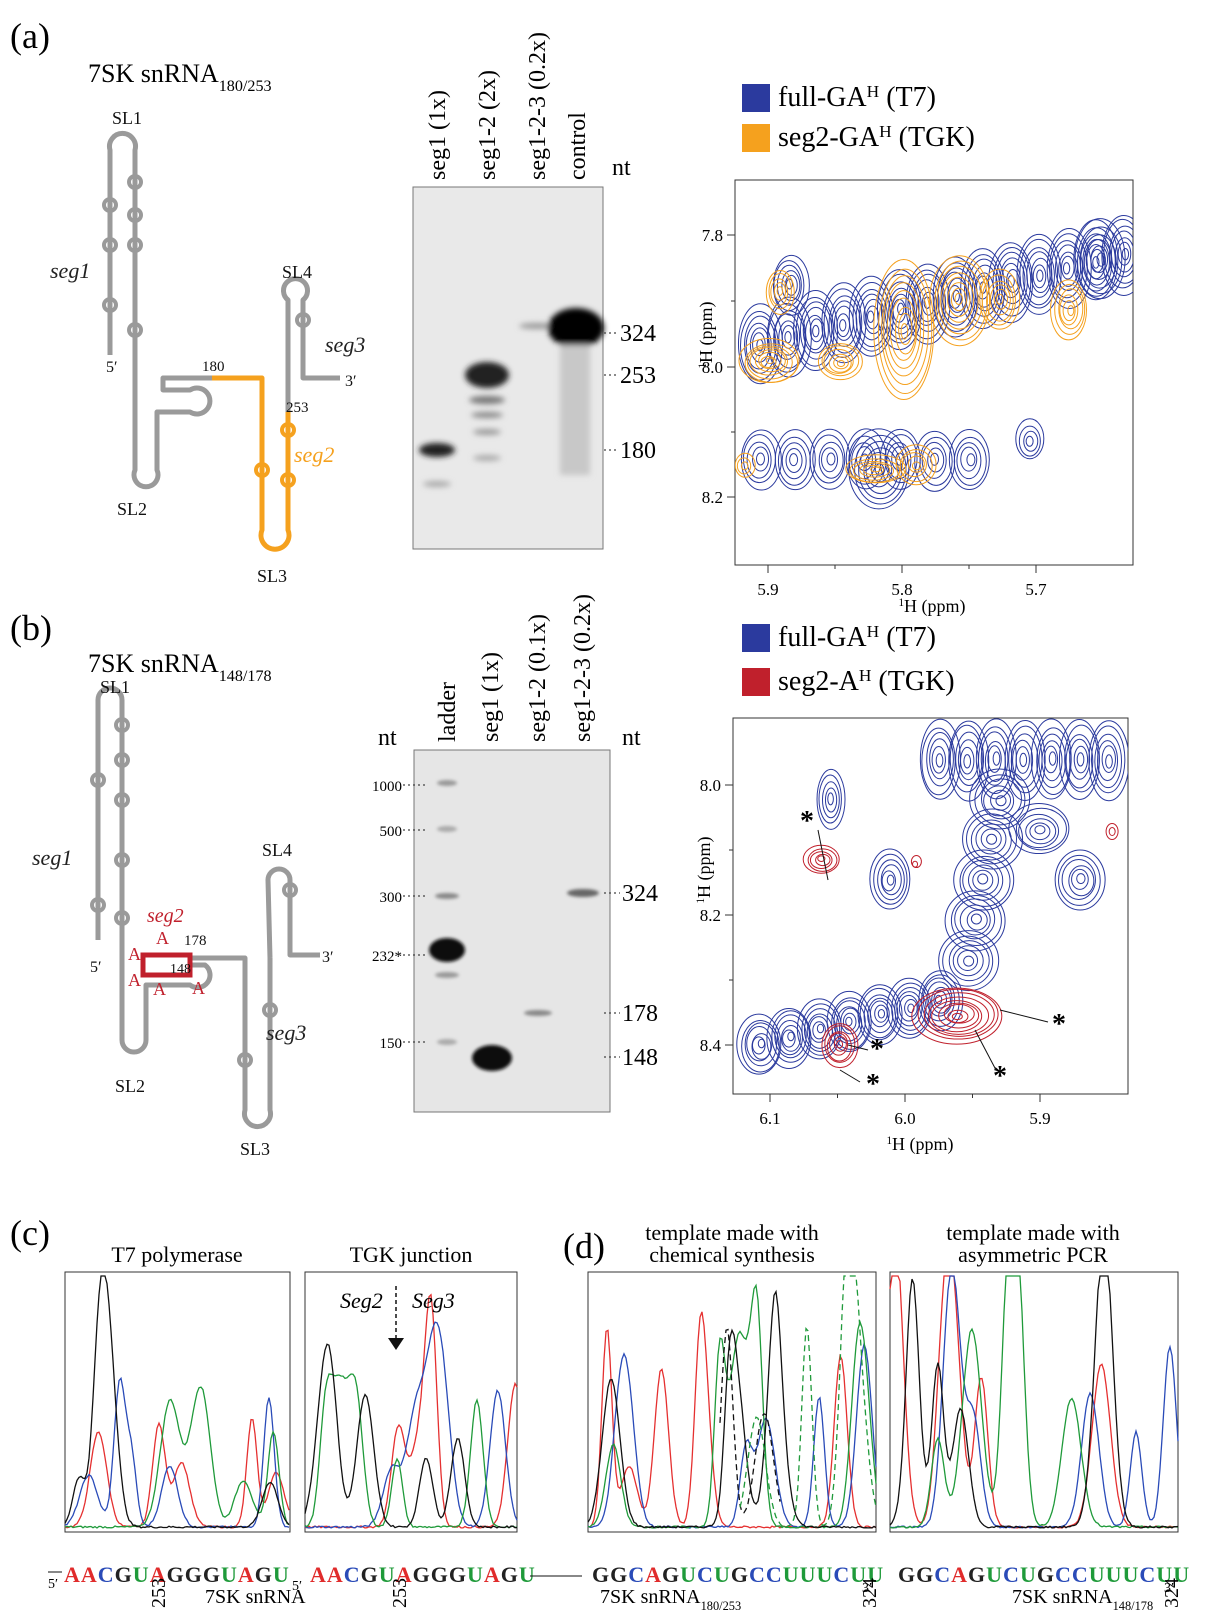 The image size is (1214, 1611). Describe the element at coordinates (738, 1574) in the screenshot. I see `sequence: GGCAGUCUGCCUUUCUU` at that location.